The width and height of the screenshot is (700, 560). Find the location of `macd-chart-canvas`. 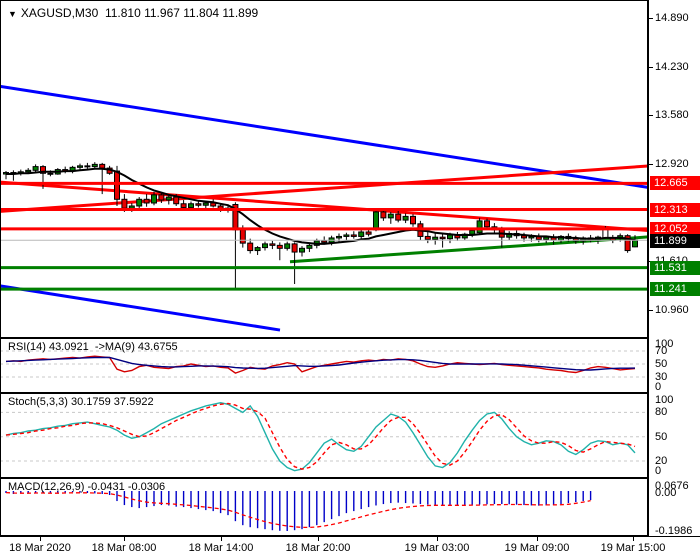

macd-chart-canvas is located at coordinates (324, 507).